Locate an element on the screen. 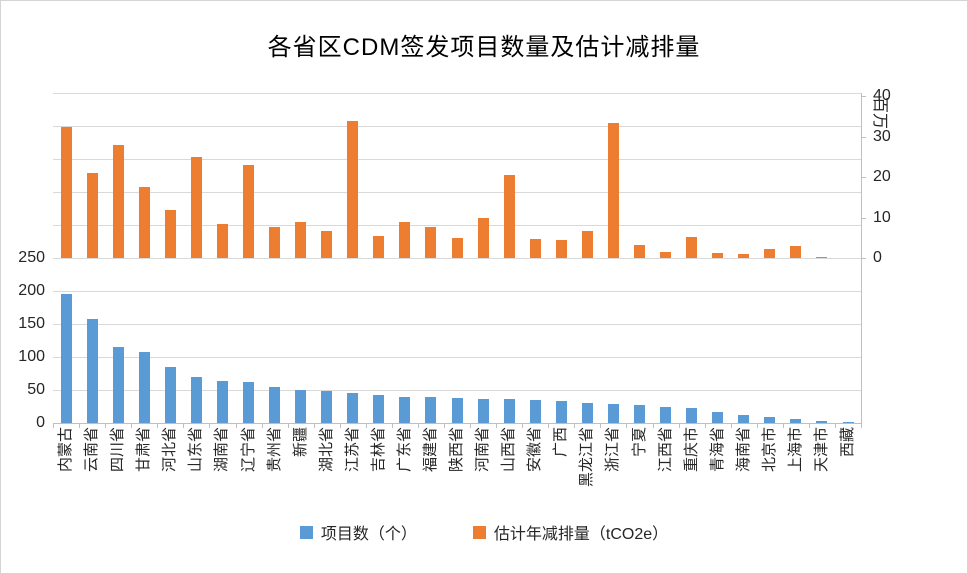  bar-估计年减排量（tCO2e）-湖南省 is located at coordinates (222, 240).